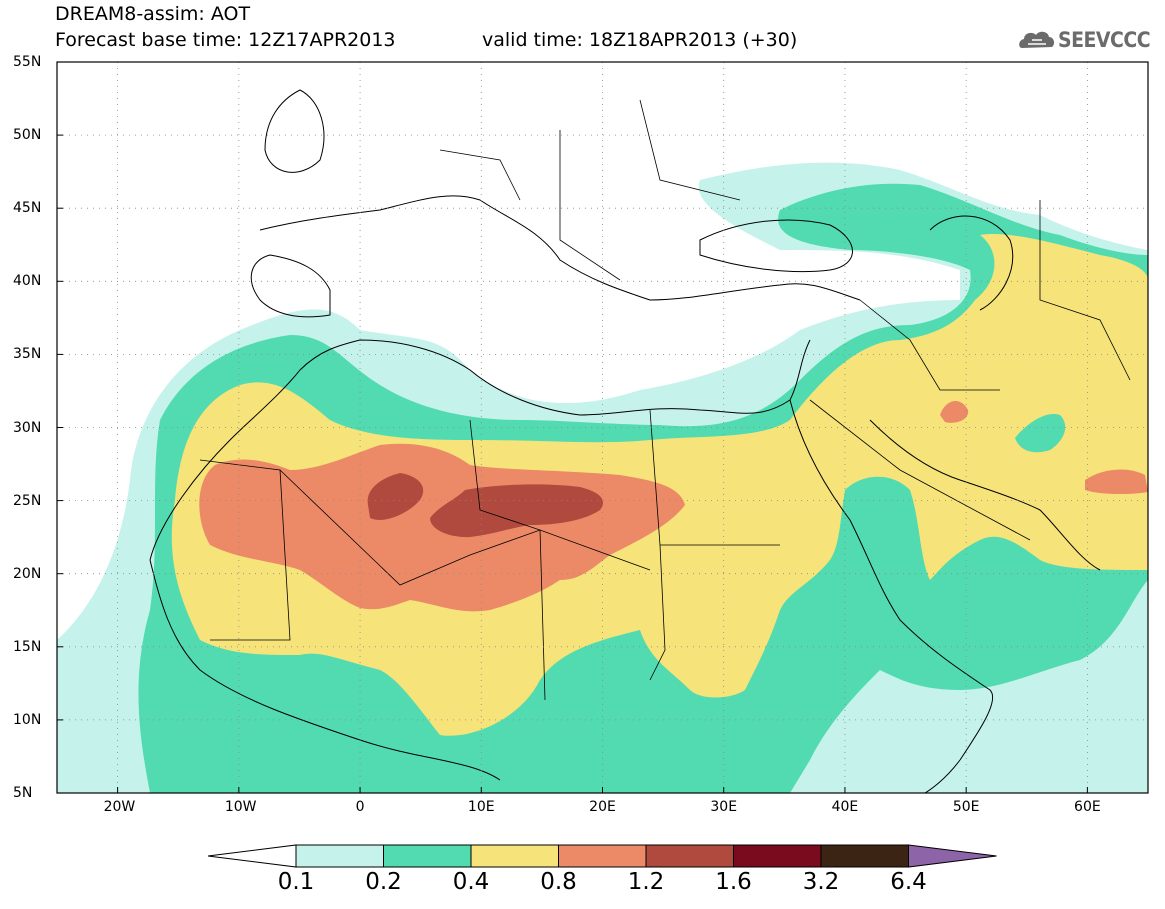  Describe the element at coordinates (296, 882) in the screenshot. I see `legend-label: 0.1` at that location.